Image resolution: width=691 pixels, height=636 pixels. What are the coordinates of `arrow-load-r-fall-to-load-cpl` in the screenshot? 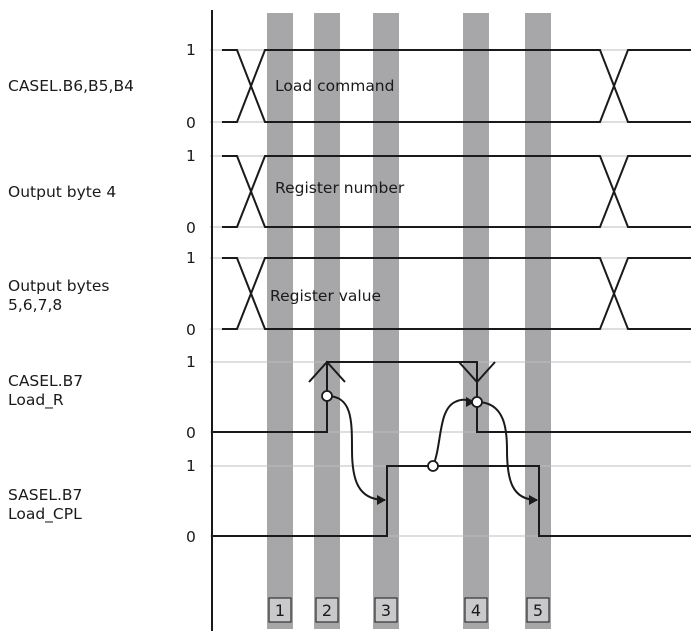 It's located at (507, 453).